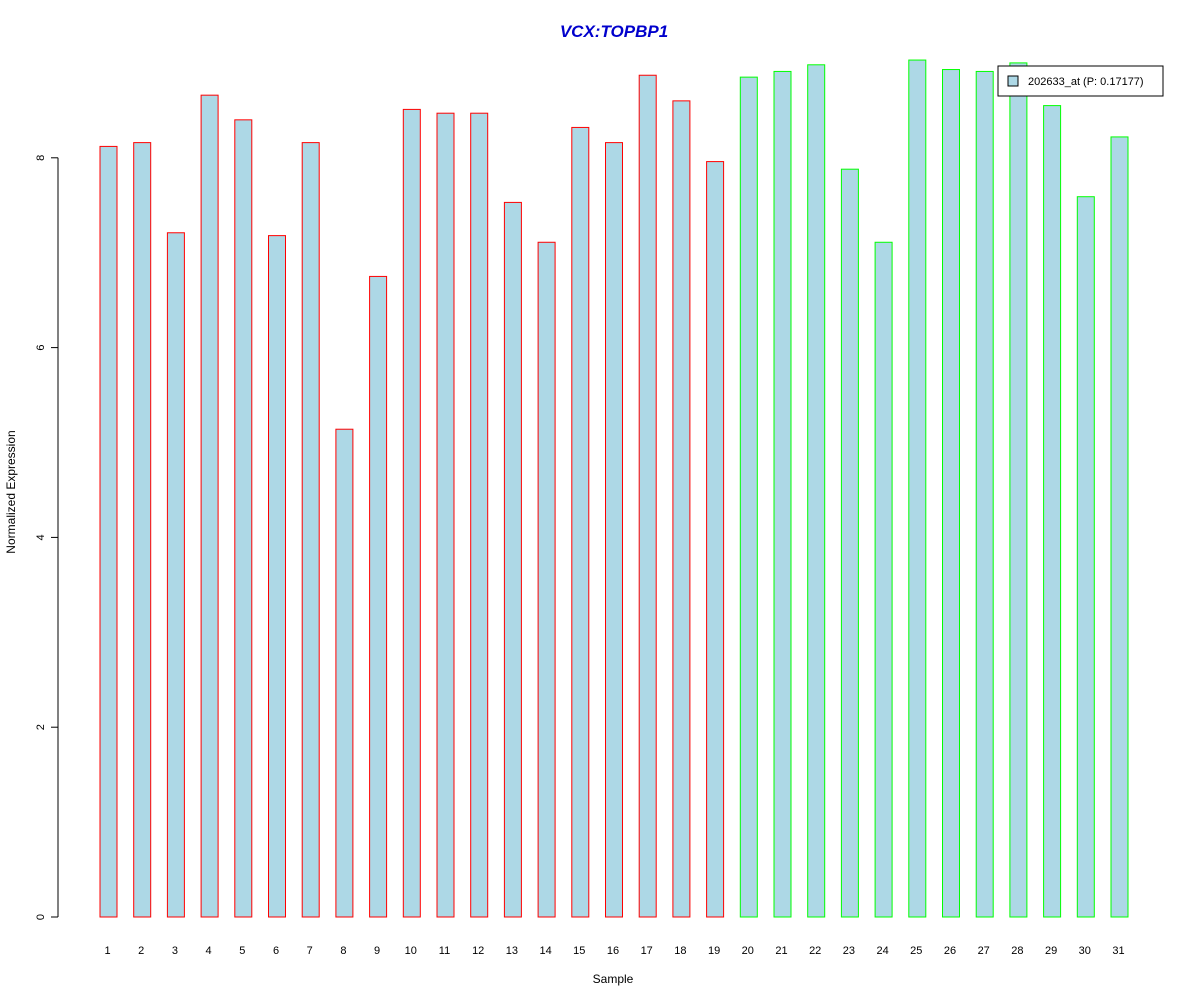 Image resolution: width=1200 pixels, height=1000 pixels. What do you see at coordinates (1051, 951) in the screenshot?
I see `x-tick-label: 29` at bounding box center [1051, 951].